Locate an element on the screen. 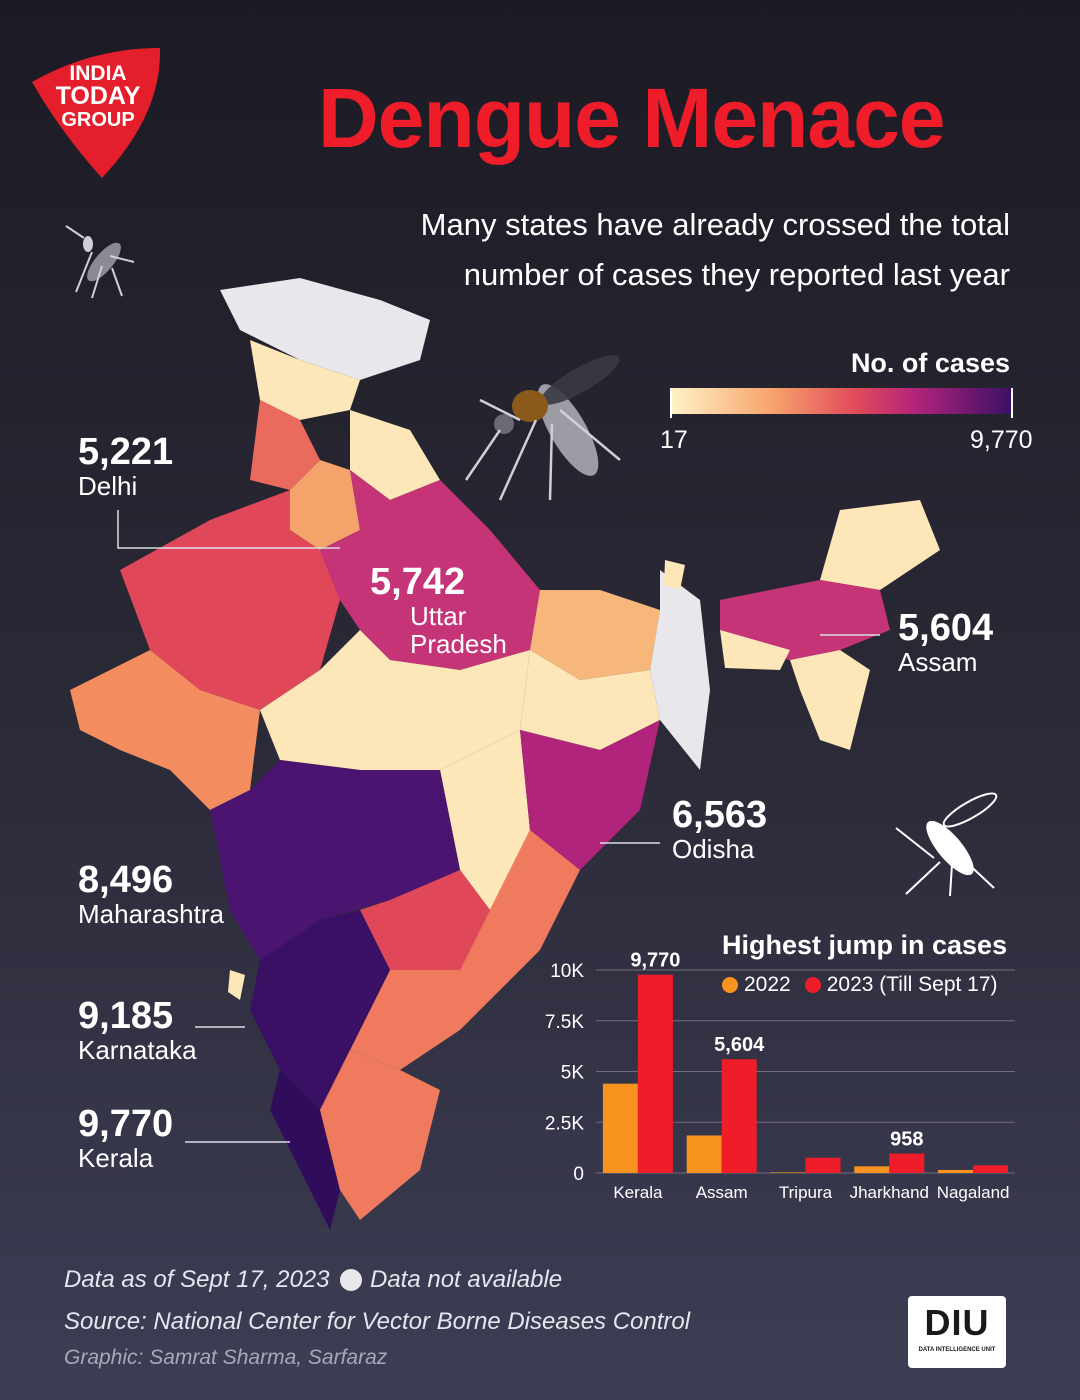 This screenshot has width=1080, height=1400. up-name-line-1: Uttar is located at coordinates (438, 616).